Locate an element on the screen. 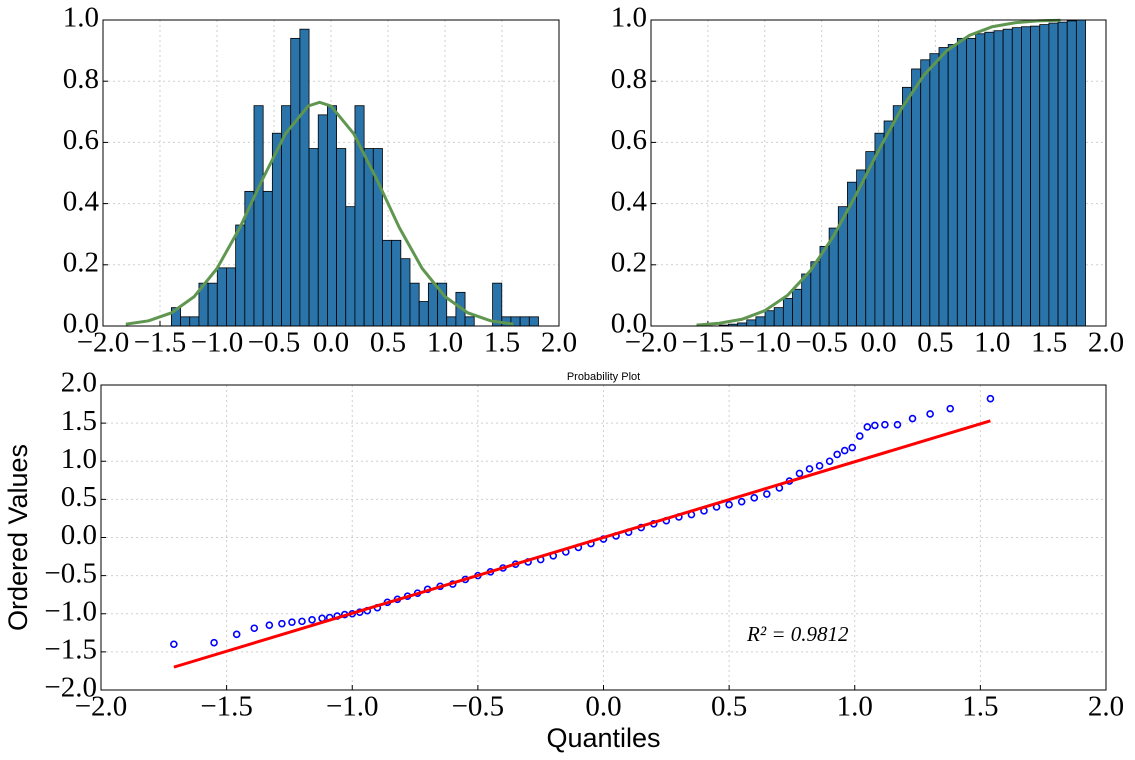  plot-title: Probability Plot is located at coordinates (603, 377).